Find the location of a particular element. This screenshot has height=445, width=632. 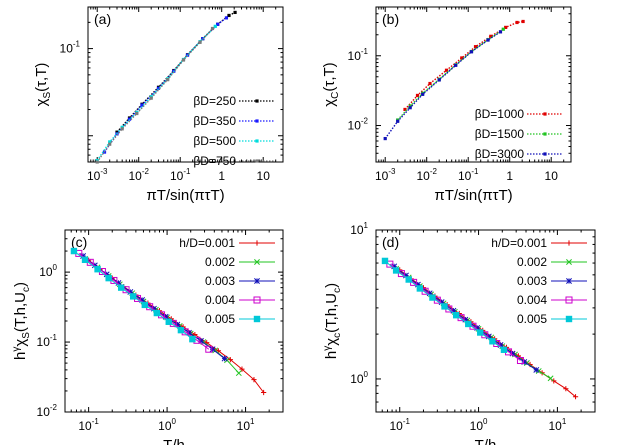

legend-label: 0.003 is located at coordinates (532, 281).